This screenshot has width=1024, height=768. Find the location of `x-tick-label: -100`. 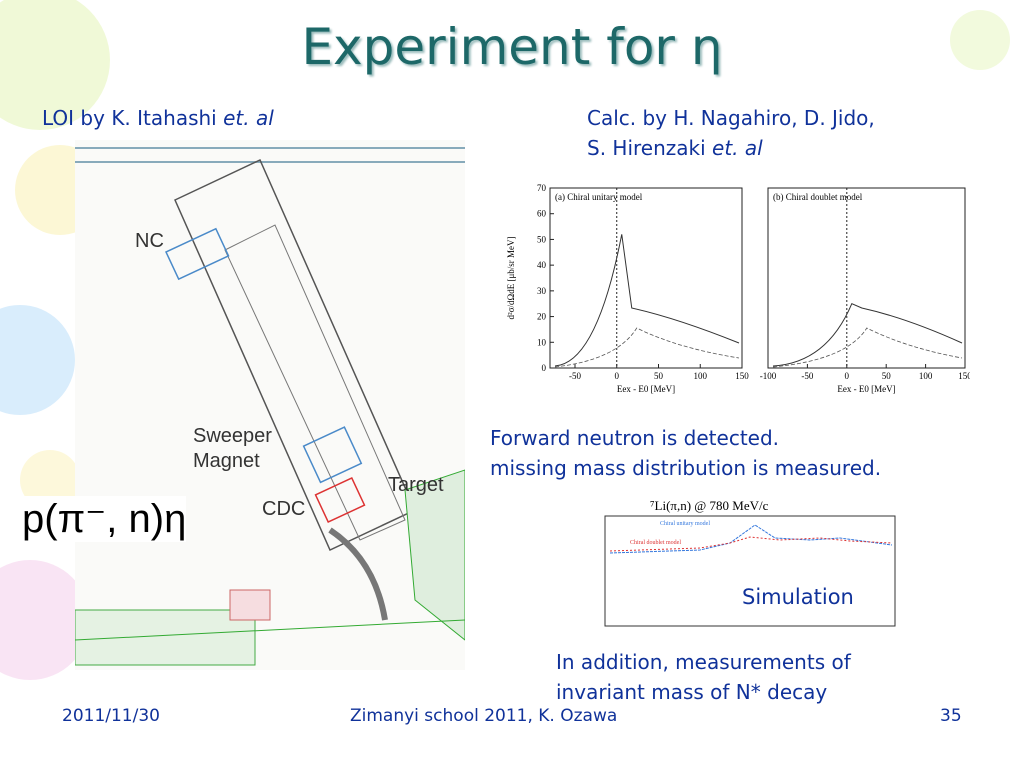

x-tick-label: -100 is located at coordinates (768, 376).